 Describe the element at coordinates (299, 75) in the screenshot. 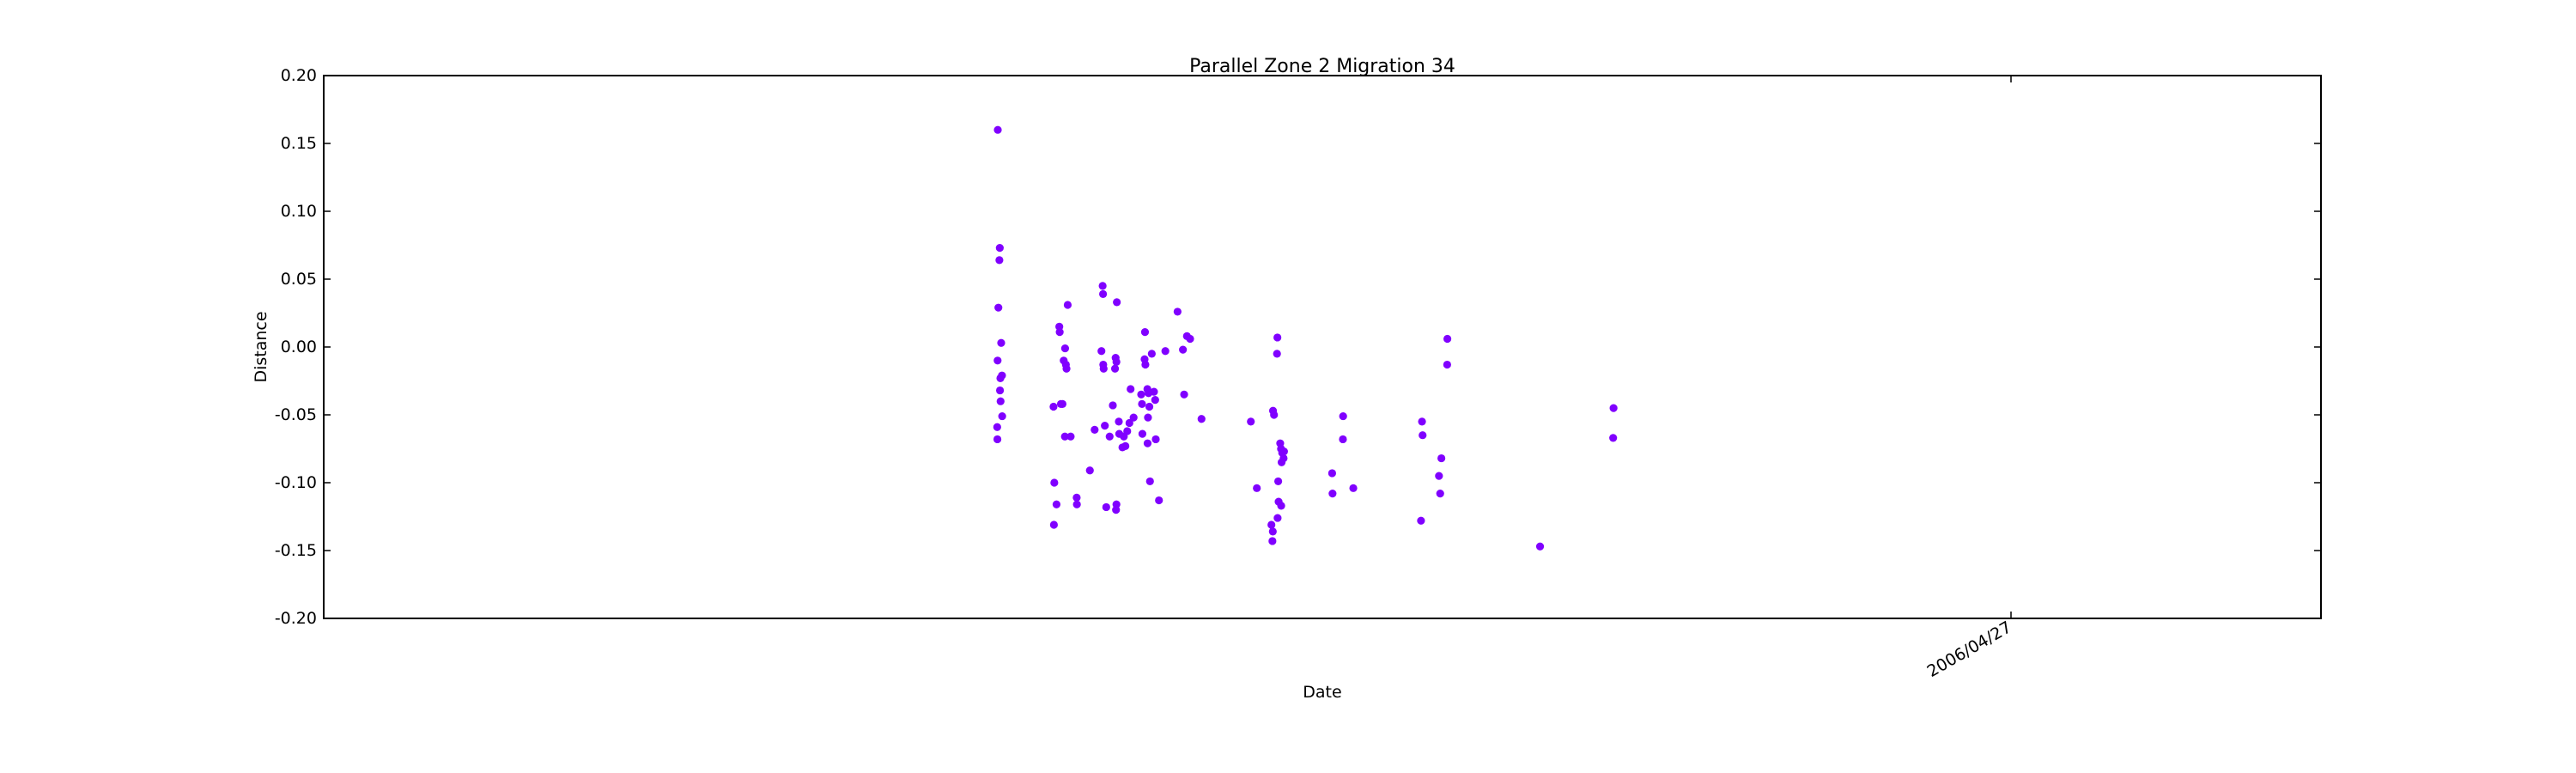

I see `y-tick-label: 0.20` at that location.